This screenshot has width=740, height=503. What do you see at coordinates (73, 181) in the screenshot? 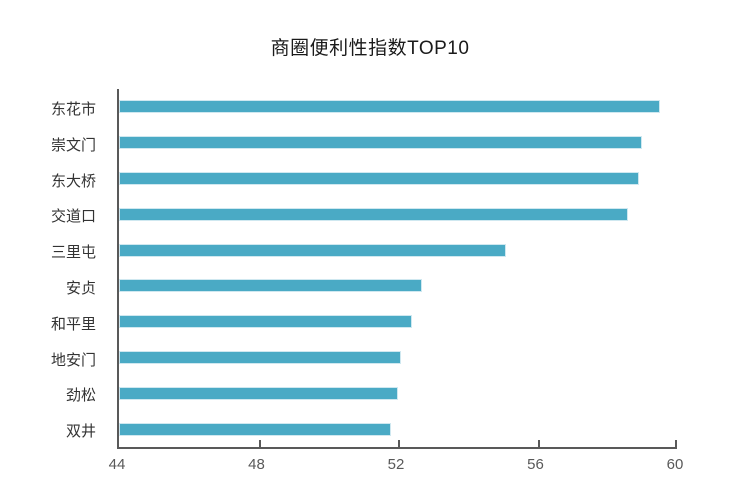
I see `category-label-东大桥: 东大桥` at bounding box center [73, 181].